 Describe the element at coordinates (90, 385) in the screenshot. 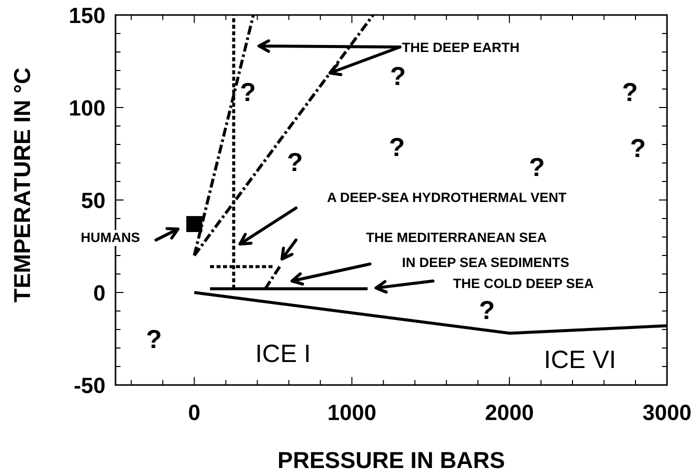

I see `y-tick-label: -50` at that location.